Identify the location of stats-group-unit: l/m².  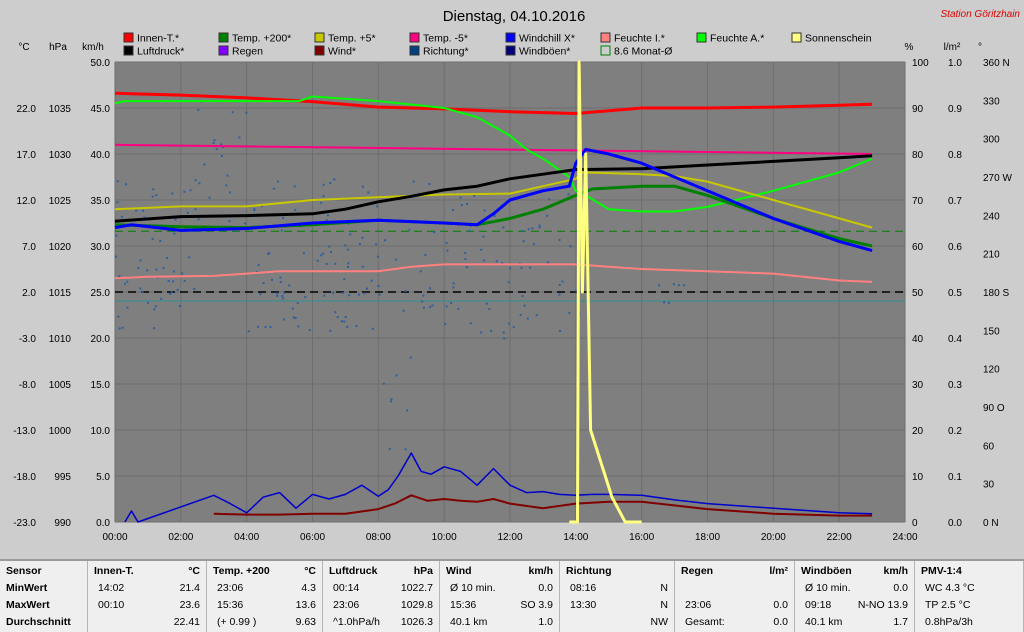
(778, 571).